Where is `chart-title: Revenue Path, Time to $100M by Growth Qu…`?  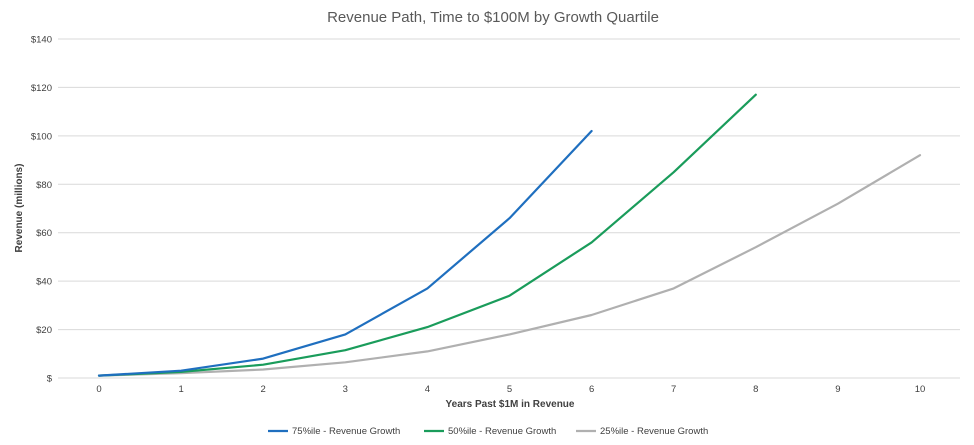 chart-title: Revenue Path, Time to $100M by Growth Qu… is located at coordinates (493, 17).